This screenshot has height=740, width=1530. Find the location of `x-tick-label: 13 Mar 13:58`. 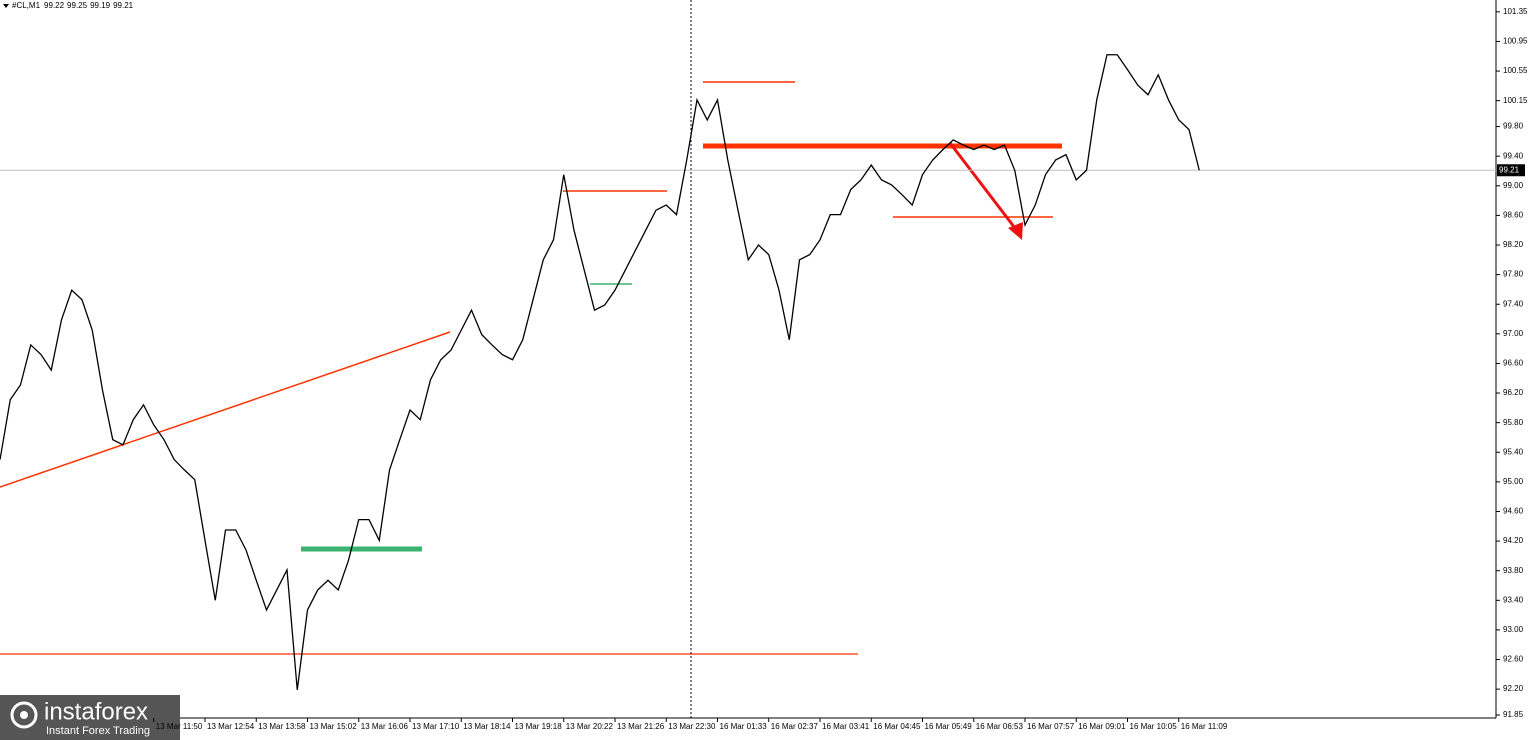

x-tick-label: 13 Mar 13:58 is located at coordinates (282, 726).